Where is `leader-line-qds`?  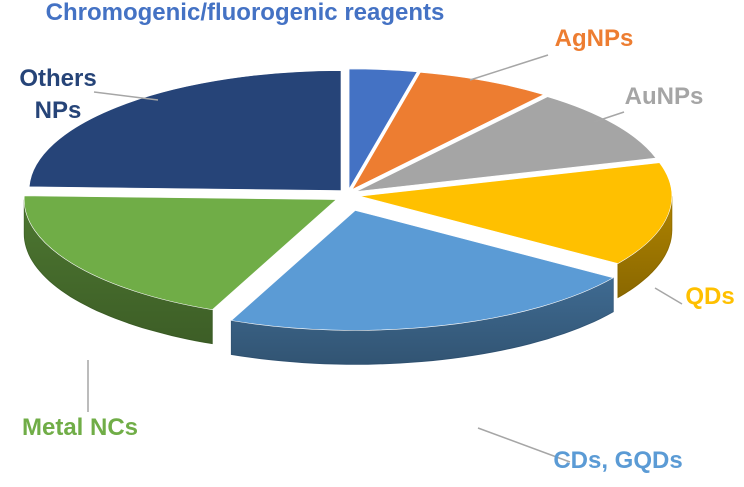
leader-line-qds is located at coordinates (668, 296).